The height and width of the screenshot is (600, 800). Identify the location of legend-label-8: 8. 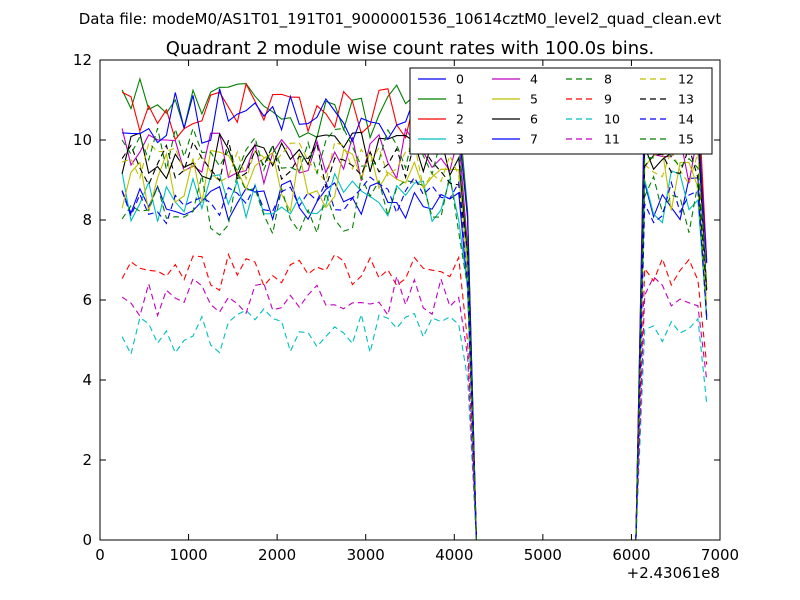
(608, 79).